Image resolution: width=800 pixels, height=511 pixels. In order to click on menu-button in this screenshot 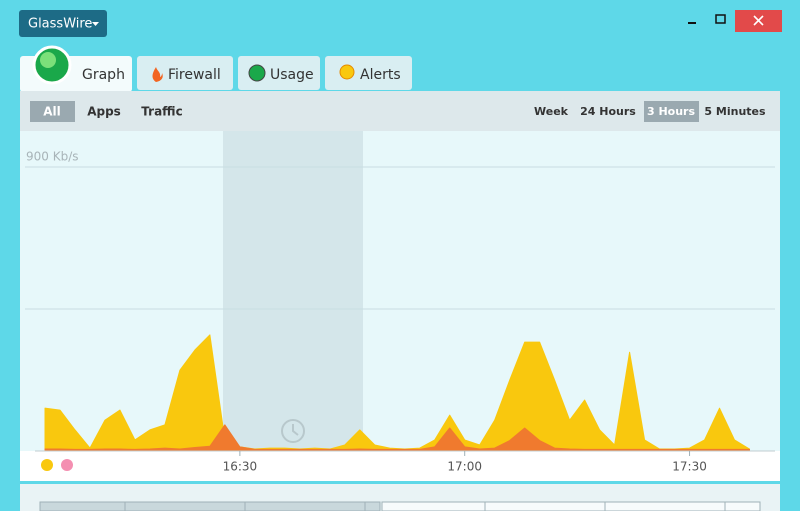, I will do `click(63, 23)`.